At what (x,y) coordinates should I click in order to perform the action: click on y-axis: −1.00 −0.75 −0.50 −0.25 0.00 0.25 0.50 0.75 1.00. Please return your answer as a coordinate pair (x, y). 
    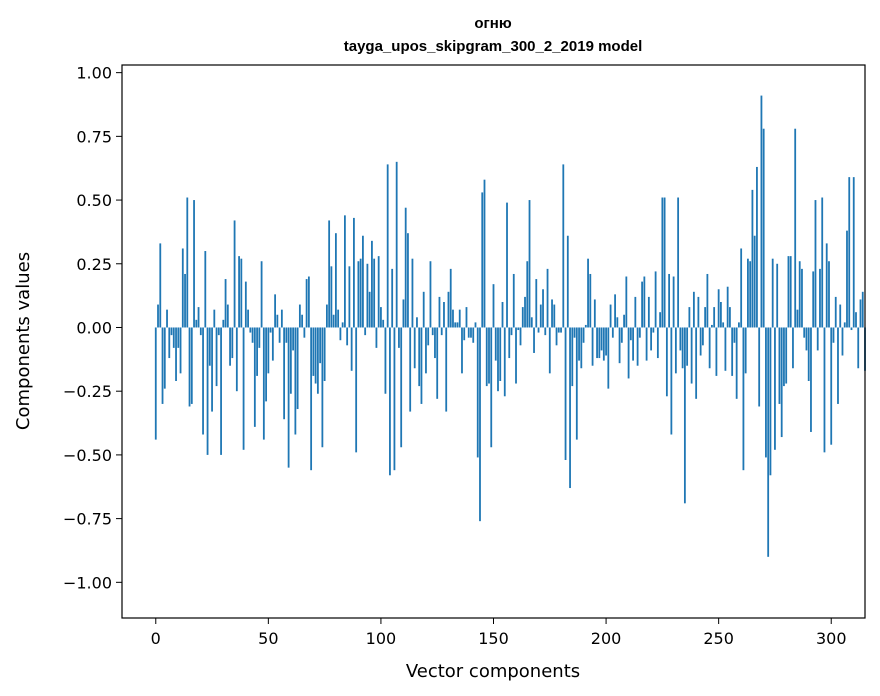
    Looking at the image, I should click on (92, 328).